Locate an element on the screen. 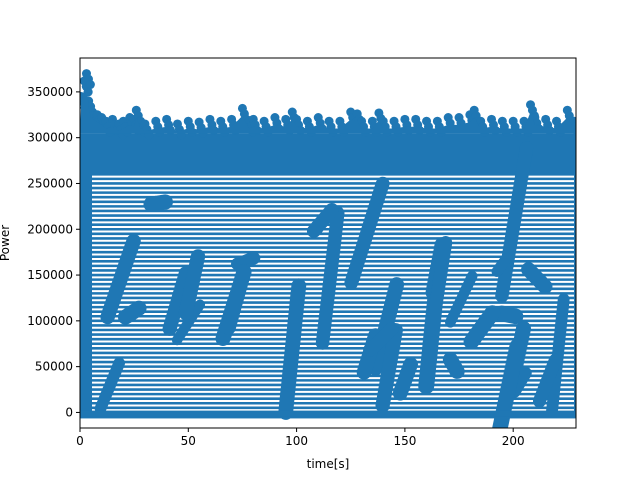 This screenshot has width=640, height=480. y-tick-label: 0 is located at coordinates (69, 412).